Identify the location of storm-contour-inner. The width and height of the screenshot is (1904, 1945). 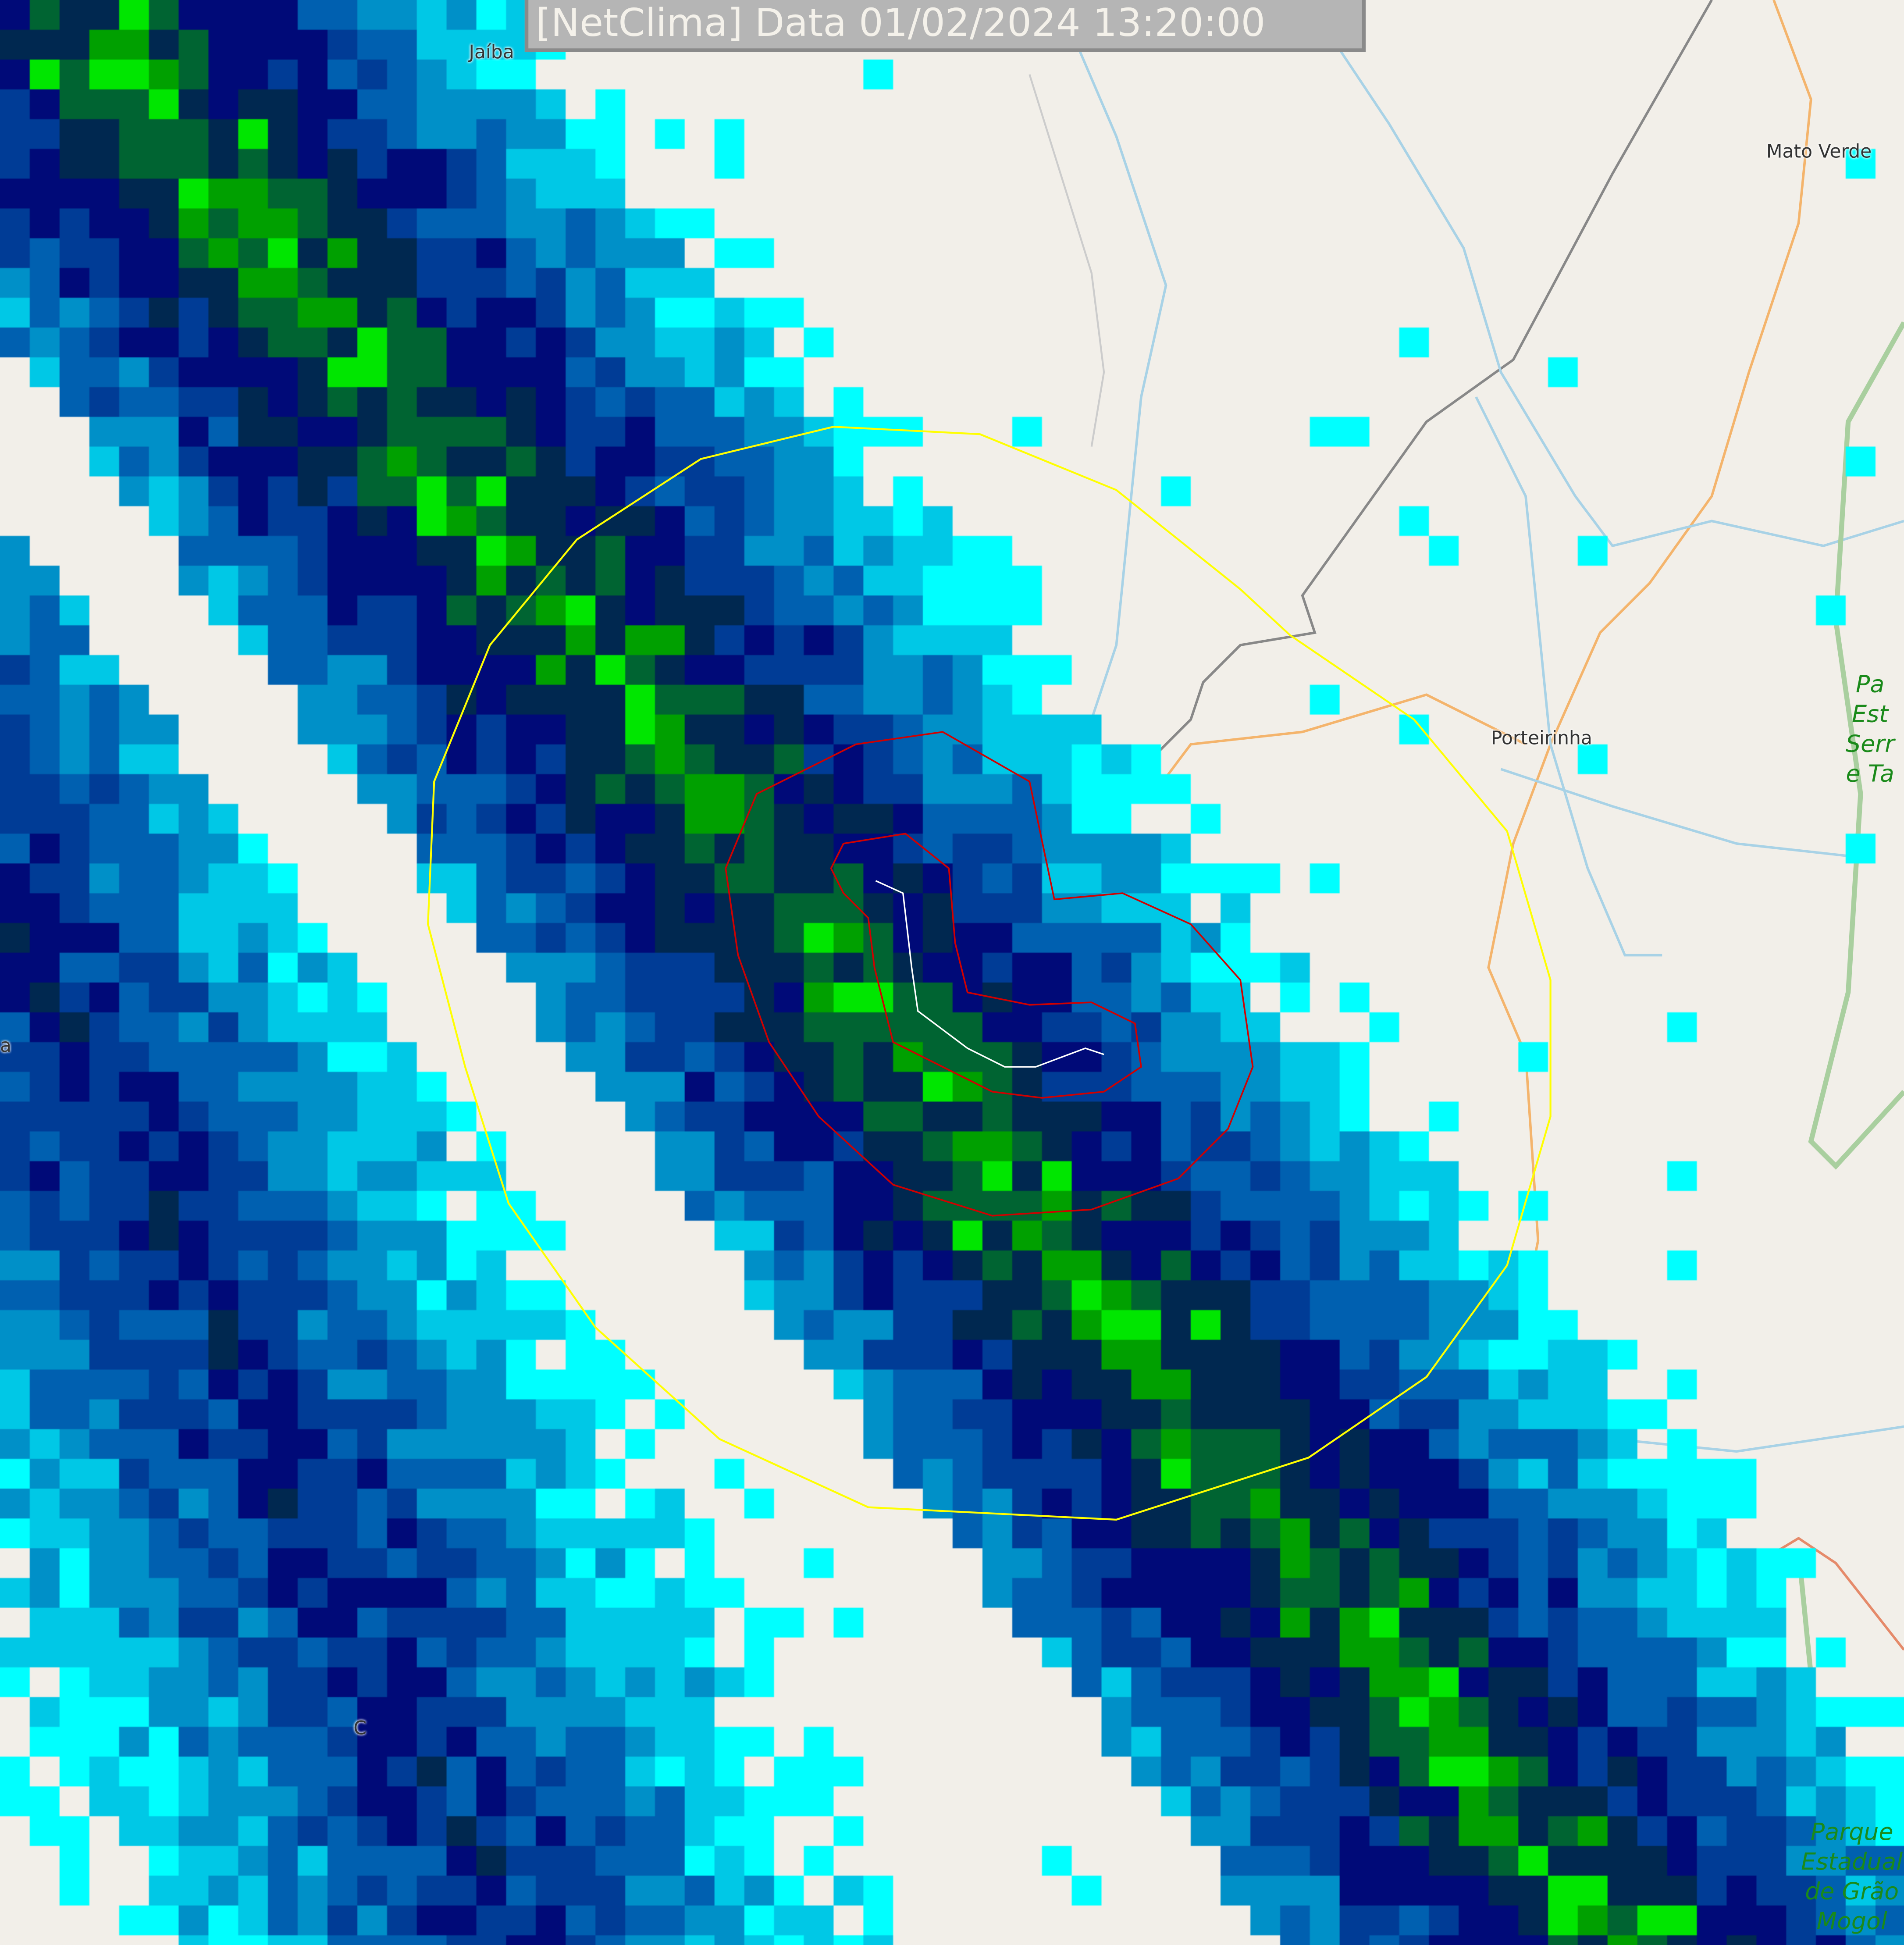
(986, 966).